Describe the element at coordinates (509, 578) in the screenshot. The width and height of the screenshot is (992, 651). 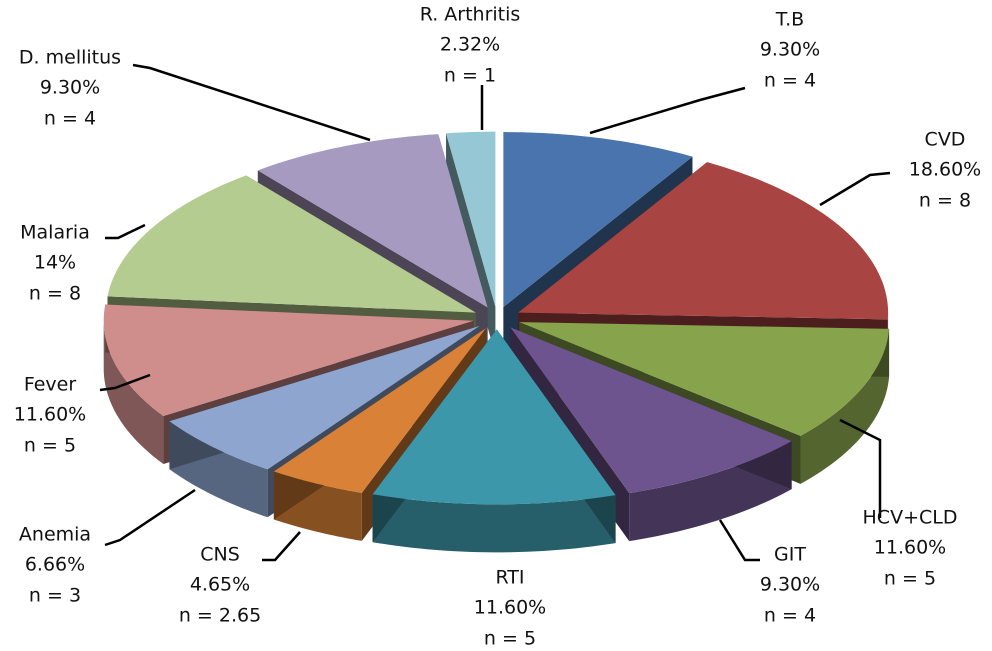
I see `slice-label: RTI` at that location.